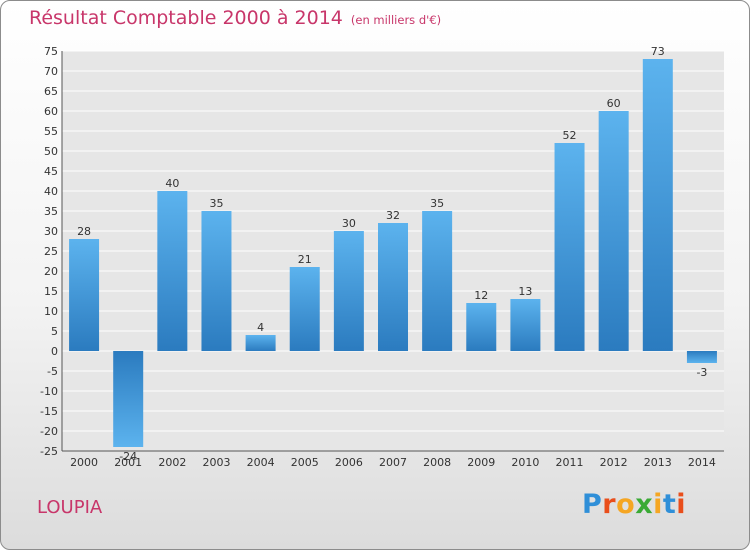 The height and width of the screenshot is (550, 750). What do you see at coordinates (49, 431) in the screenshot?
I see `y-tick-label: -20` at bounding box center [49, 431].